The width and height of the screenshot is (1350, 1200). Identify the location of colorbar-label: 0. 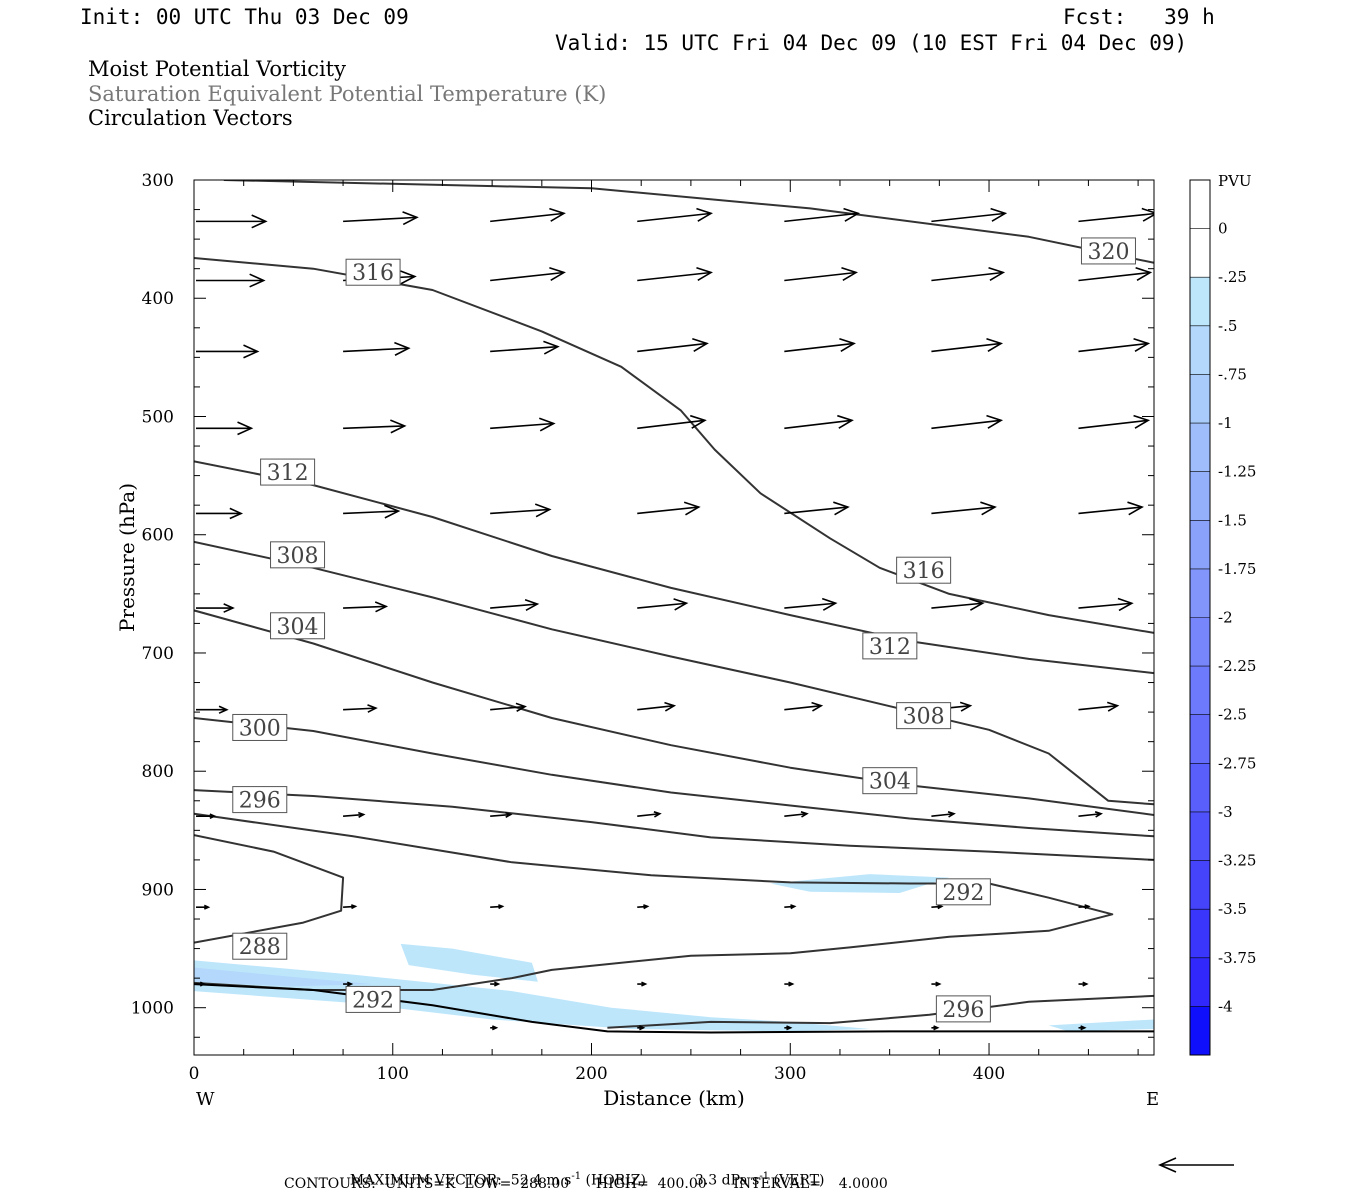
(1223, 229).